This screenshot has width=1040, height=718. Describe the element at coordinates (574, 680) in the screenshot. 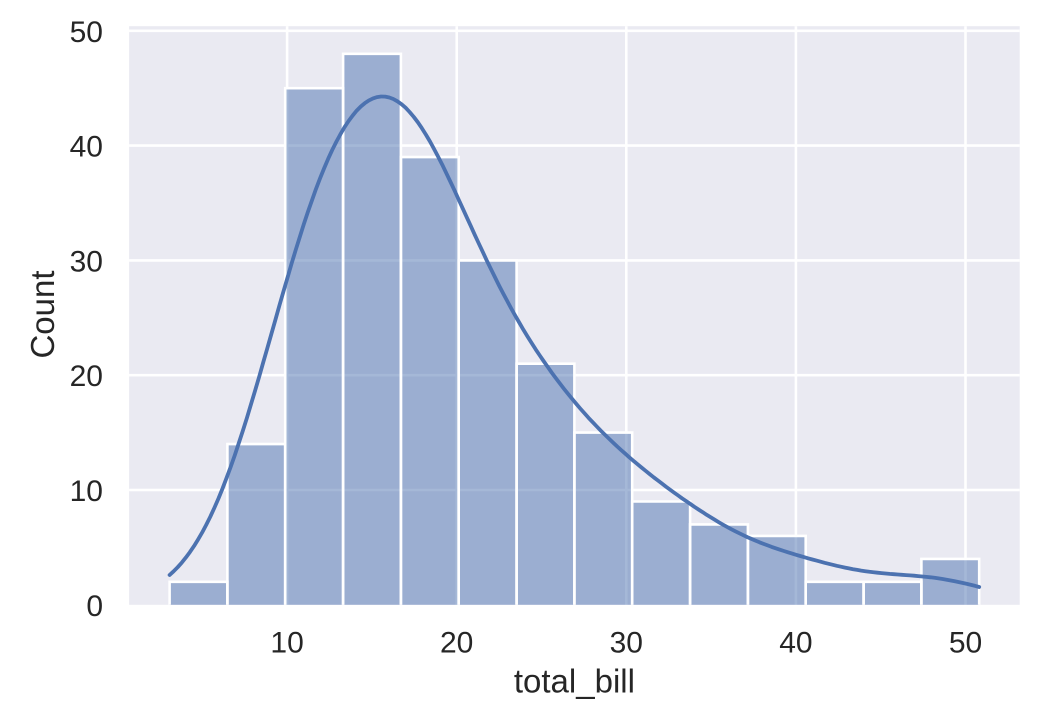

I see `svg-text: total_bill` at that location.